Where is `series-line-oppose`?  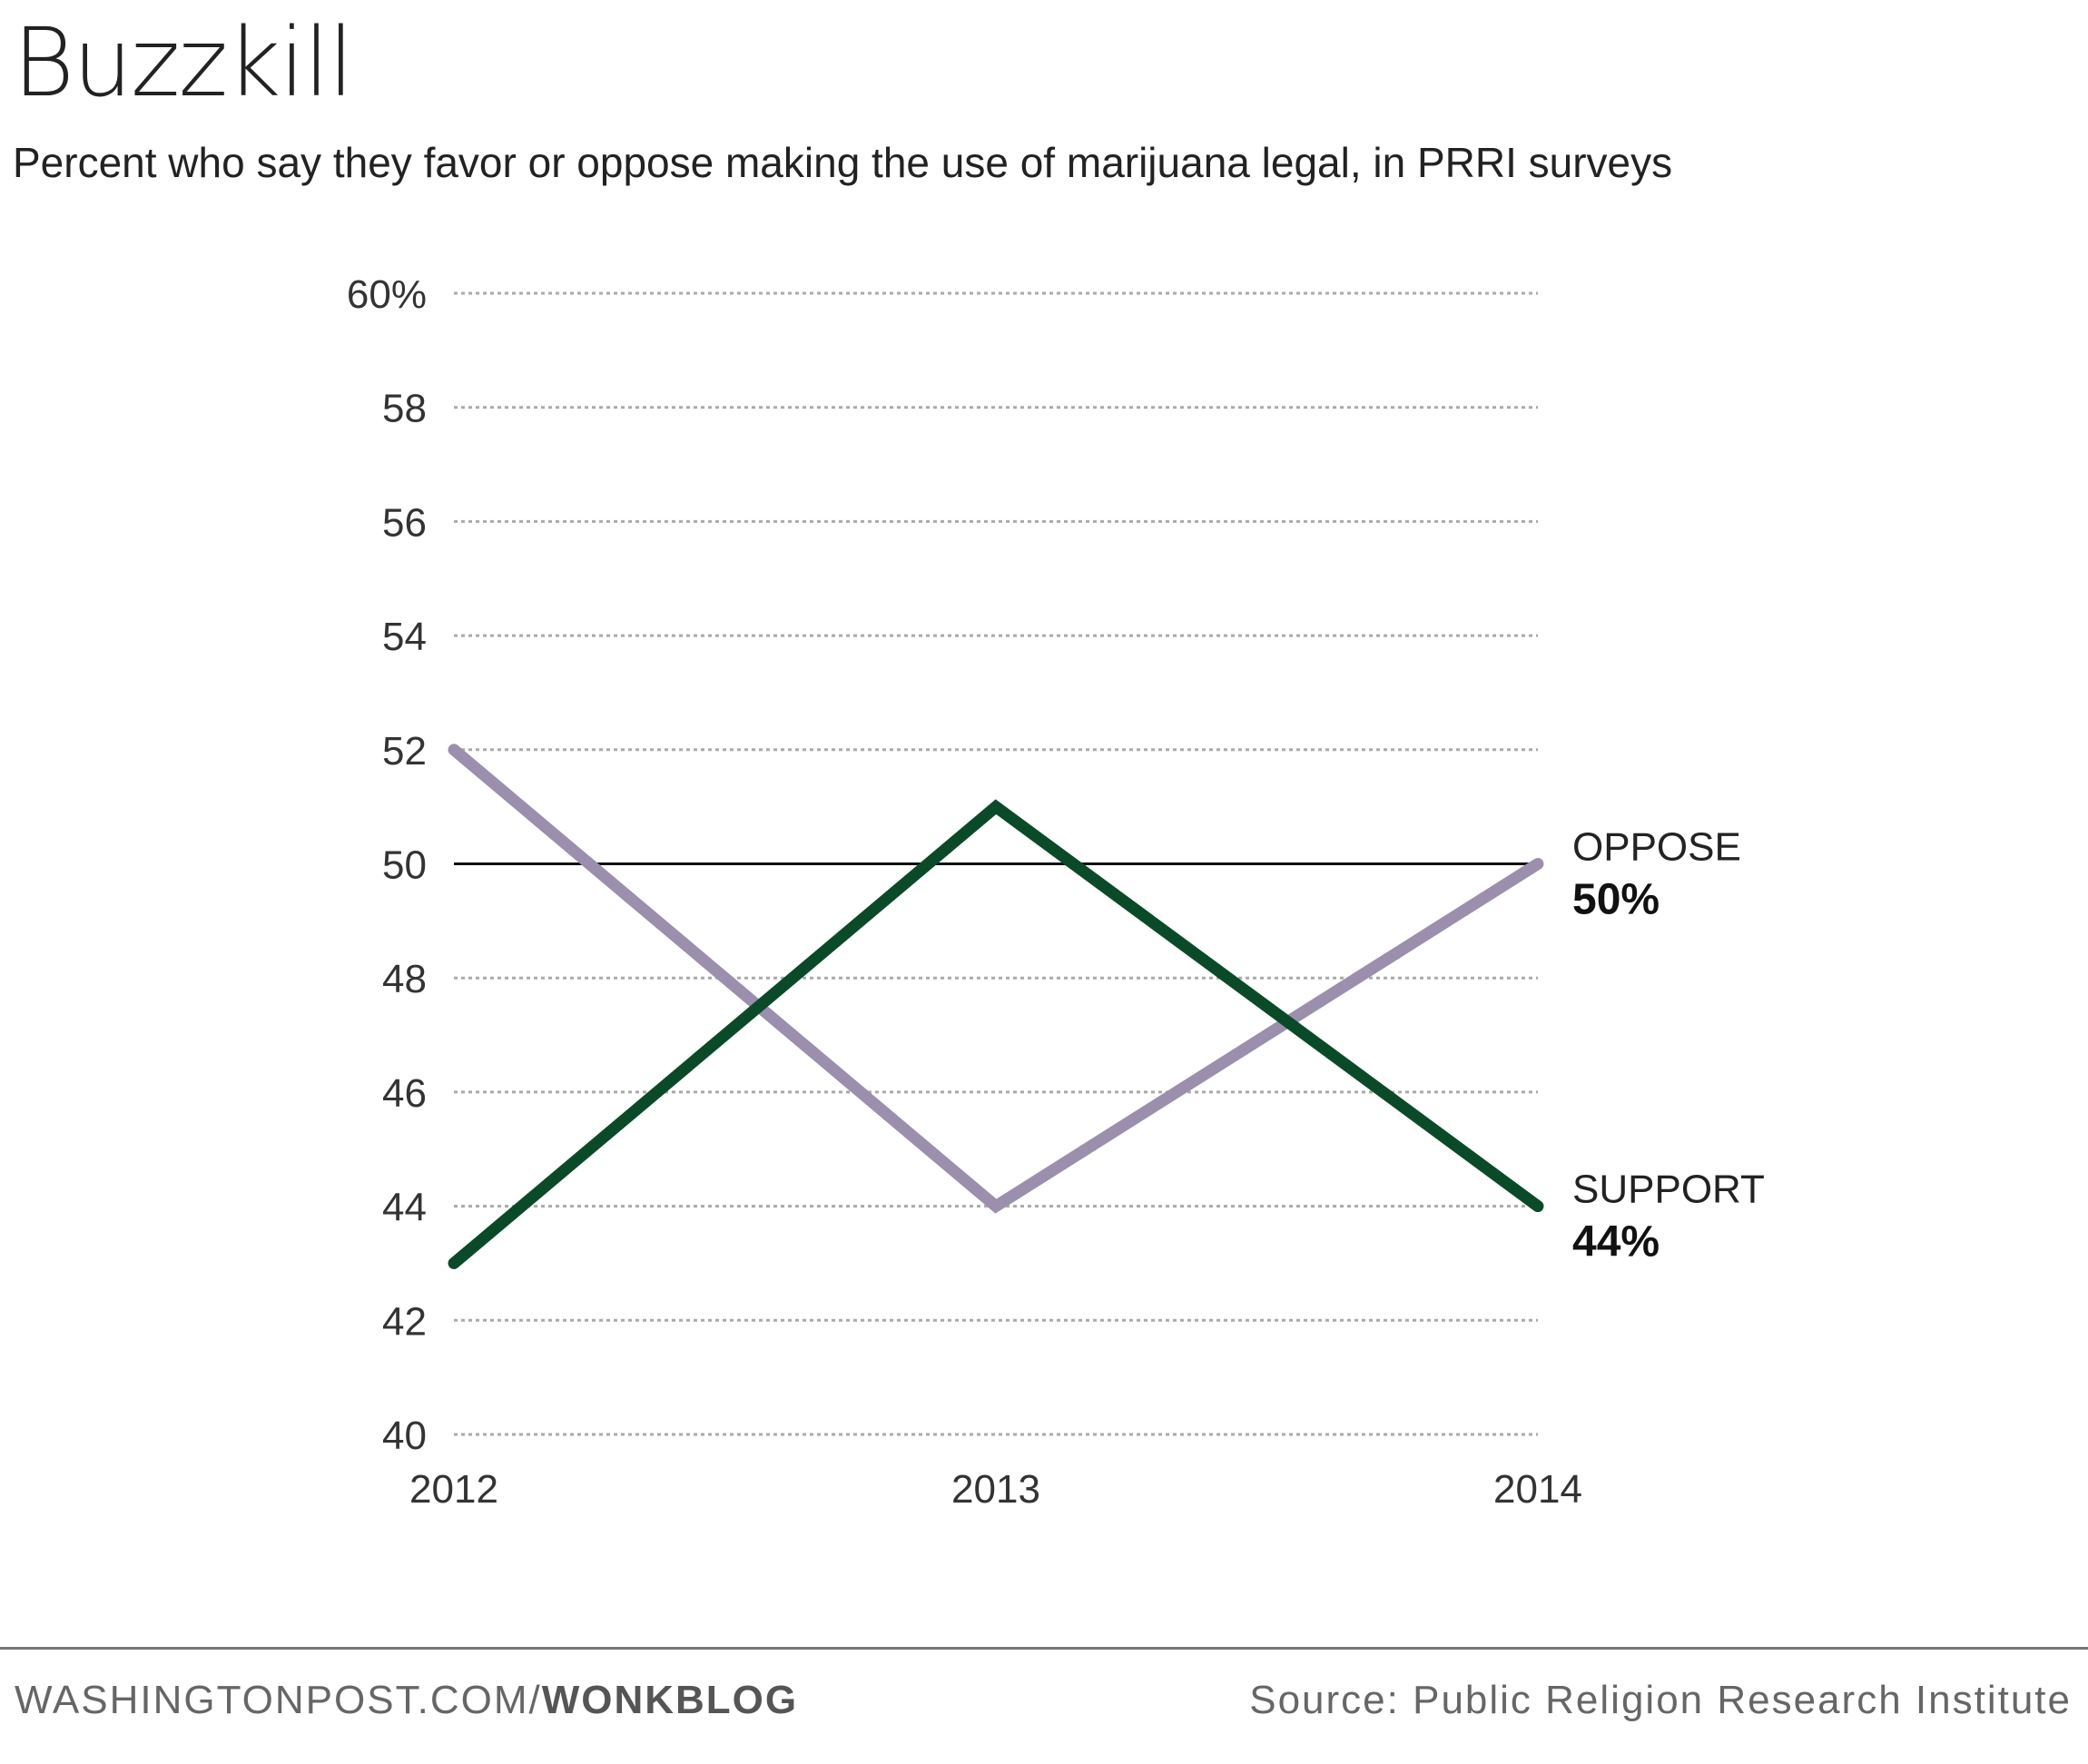 series-line-oppose is located at coordinates (996, 979).